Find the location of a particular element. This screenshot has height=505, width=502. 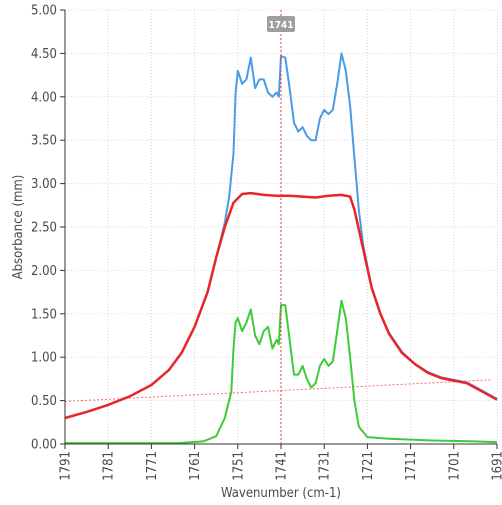

x-tick-label-9: 1701 is located at coordinates (454, 466).